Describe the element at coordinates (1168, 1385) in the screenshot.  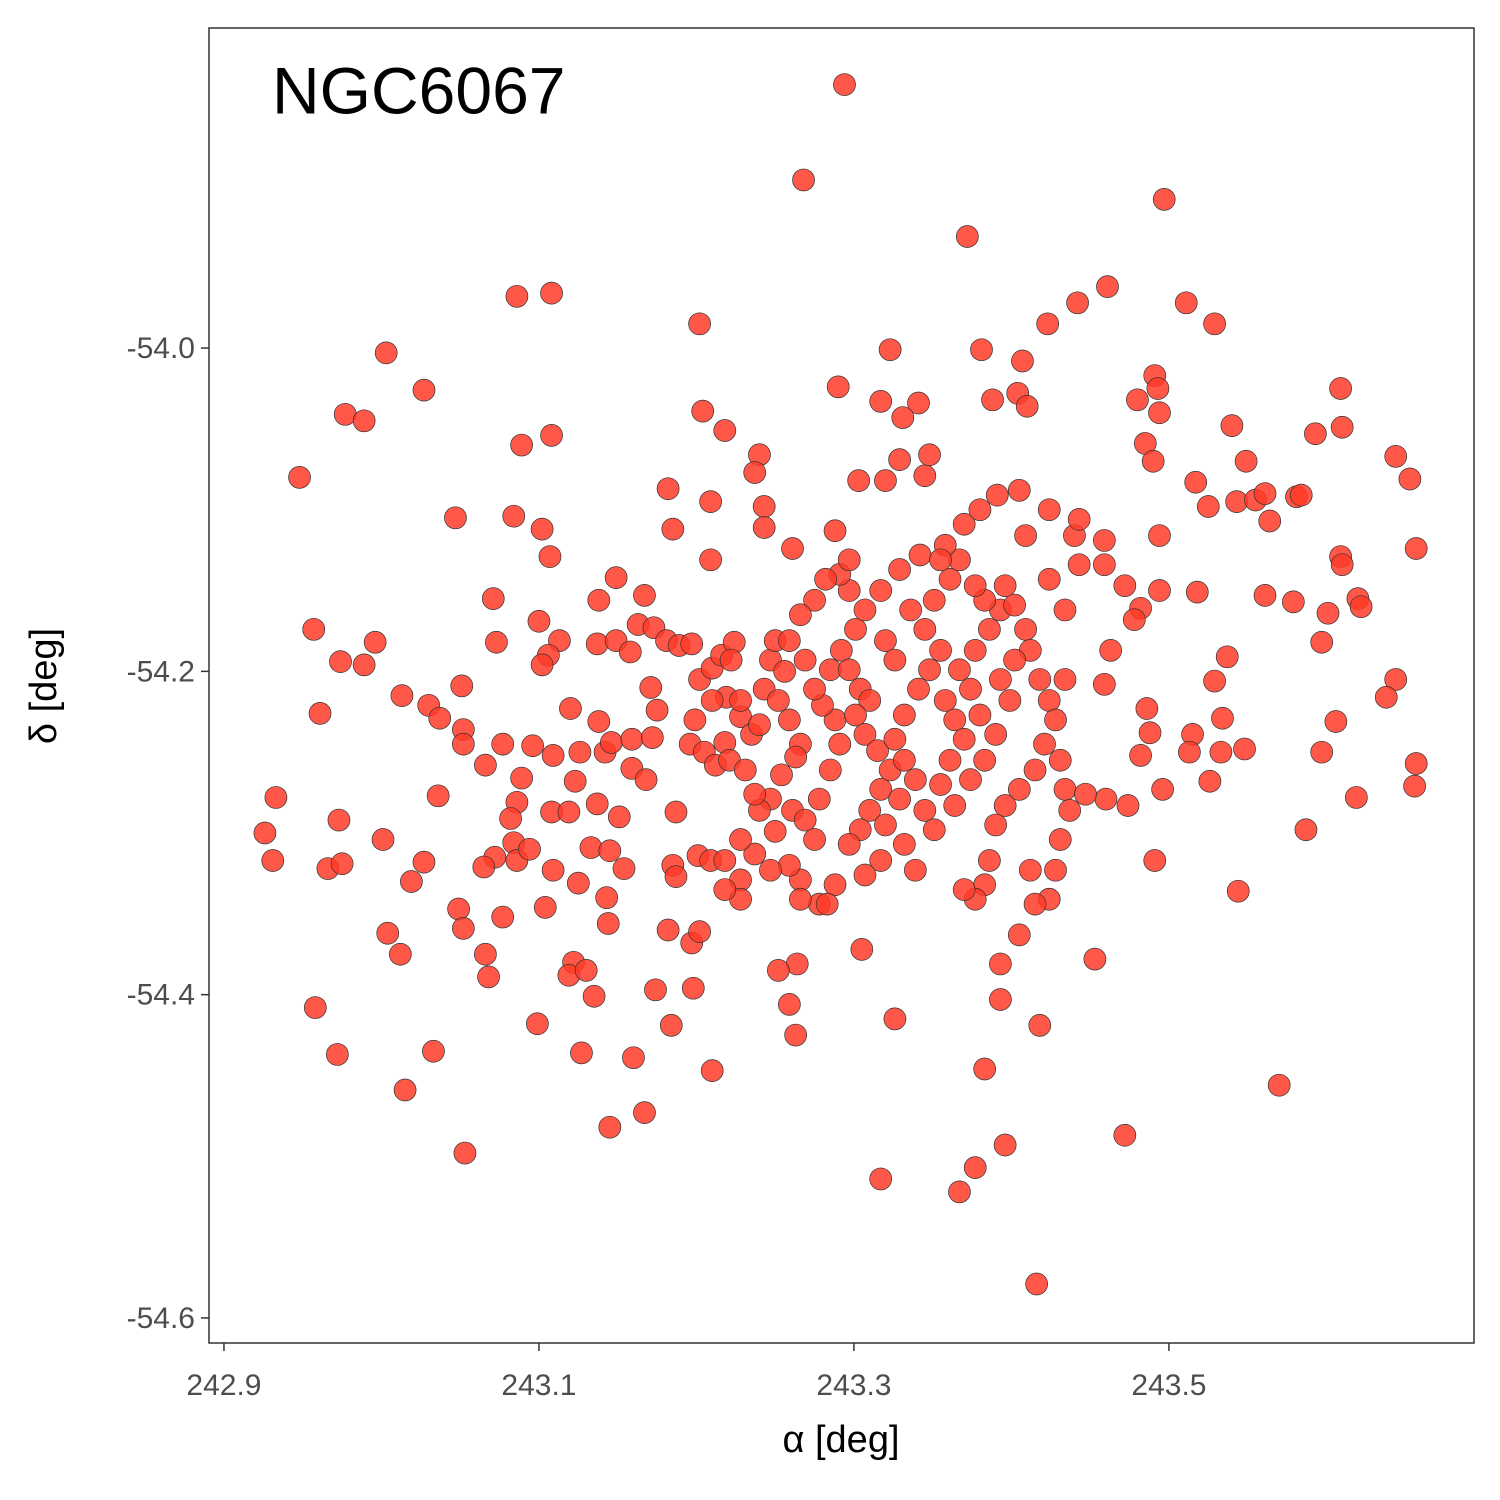
I see `x-tick-label: 243.5` at that location.